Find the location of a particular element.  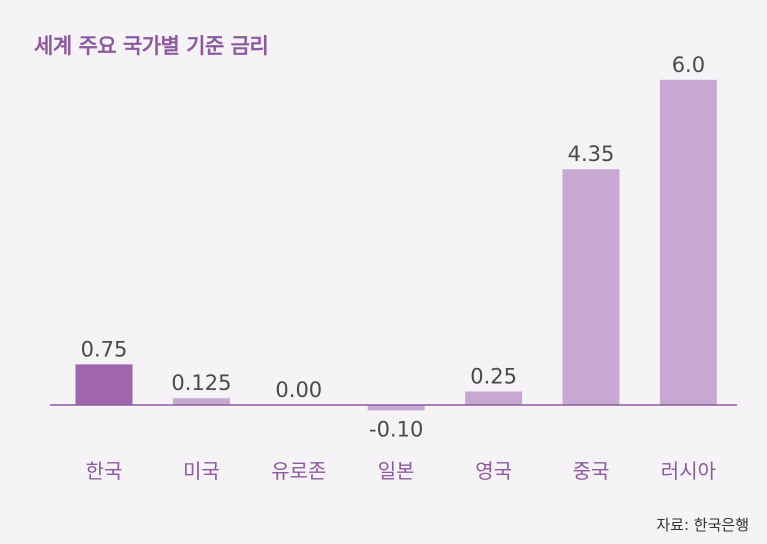

category-labels-group: 한국 미국 유로존 일본 영국 중국 러시아 is located at coordinates (401, 471).